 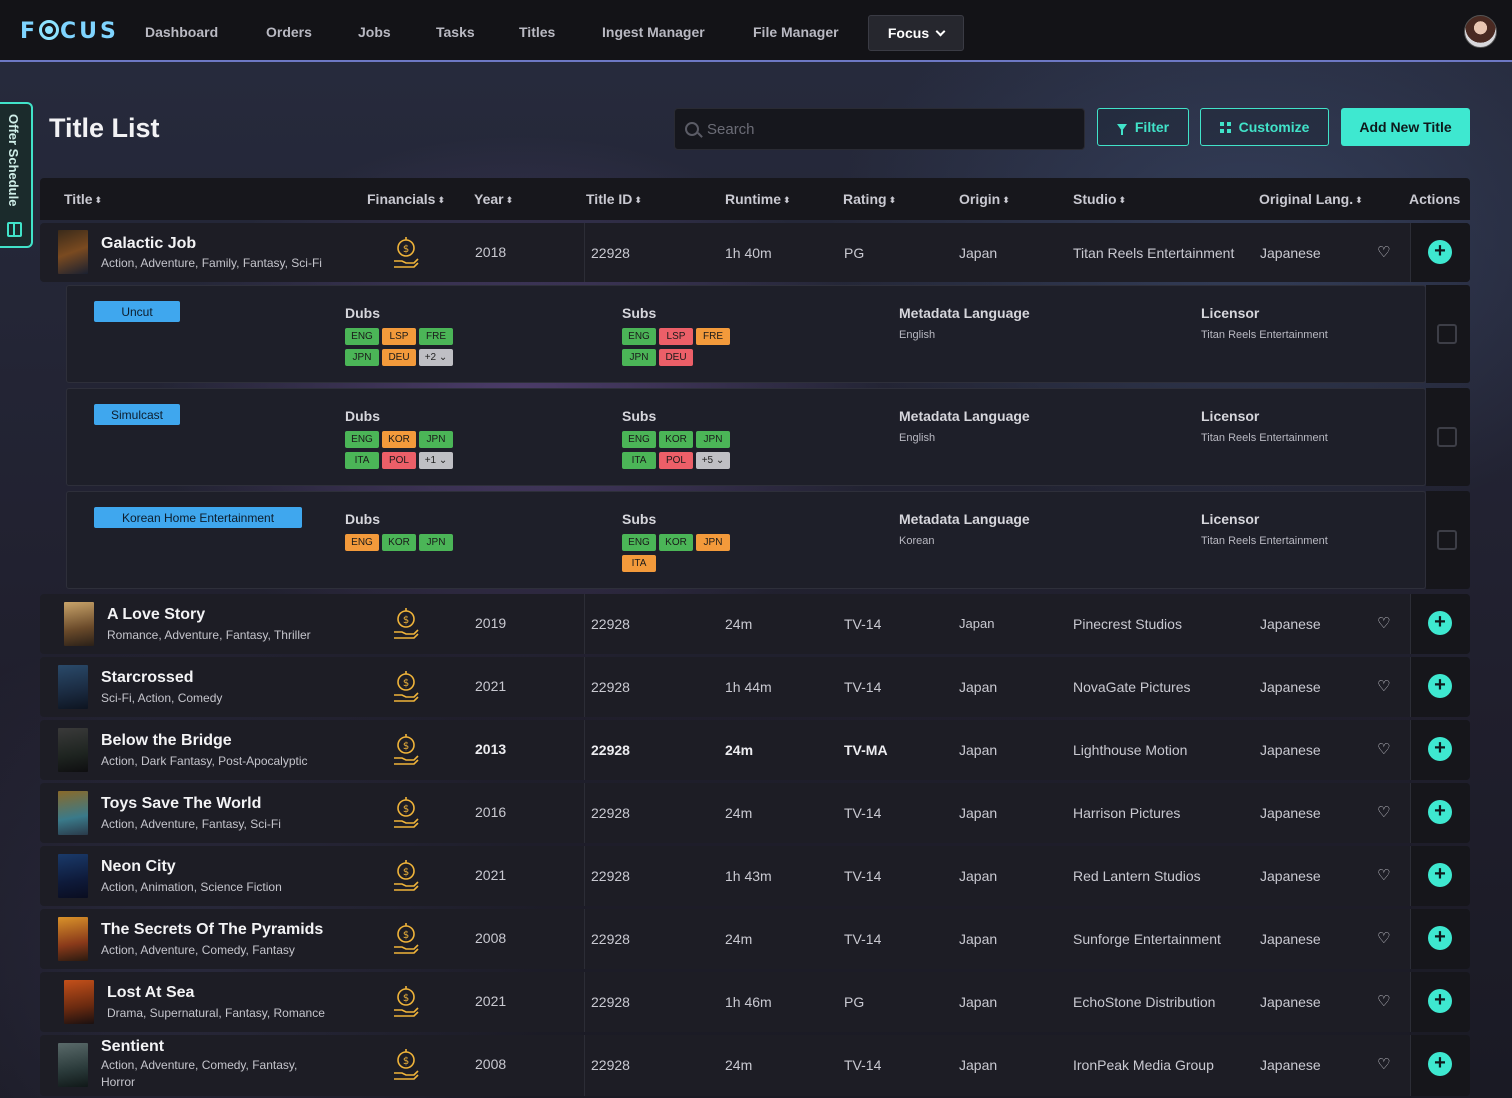 What do you see at coordinates (1154, 253) in the screenshot?
I see `row-studio: Titan Reels Entertainment` at bounding box center [1154, 253].